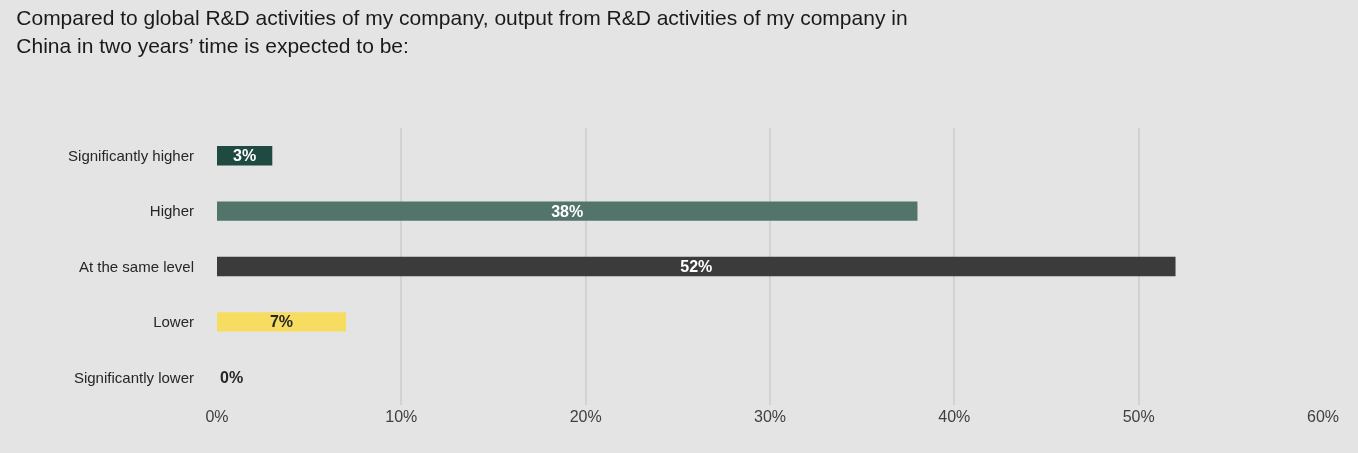  I want to click on x-tick-label: 30%, so click(770, 416).